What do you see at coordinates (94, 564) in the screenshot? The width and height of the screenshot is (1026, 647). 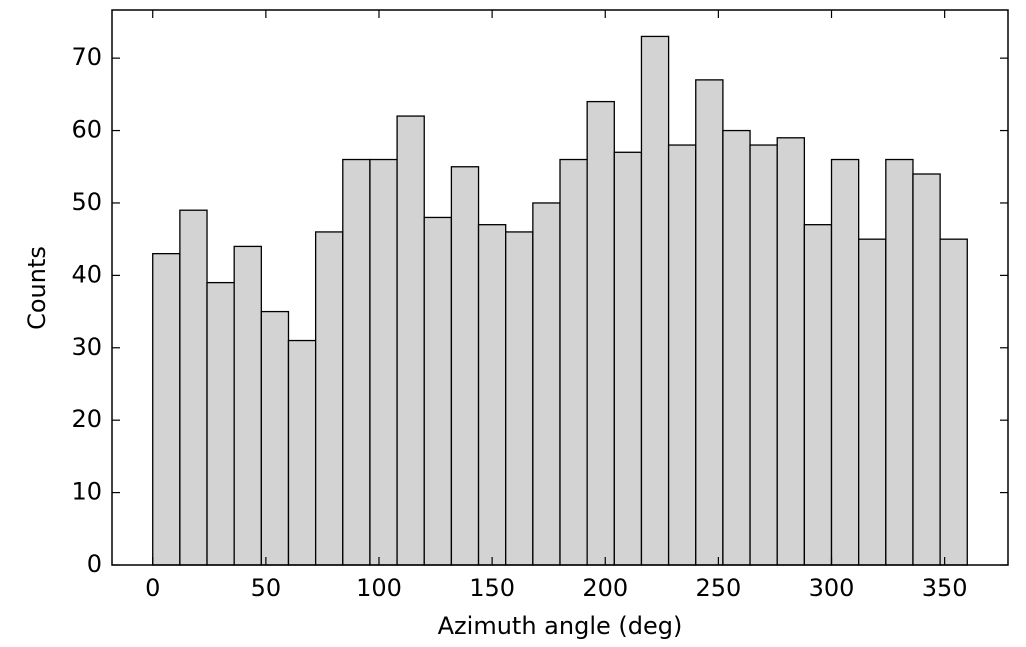 I see `y-tick-label: 0` at bounding box center [94, 564].